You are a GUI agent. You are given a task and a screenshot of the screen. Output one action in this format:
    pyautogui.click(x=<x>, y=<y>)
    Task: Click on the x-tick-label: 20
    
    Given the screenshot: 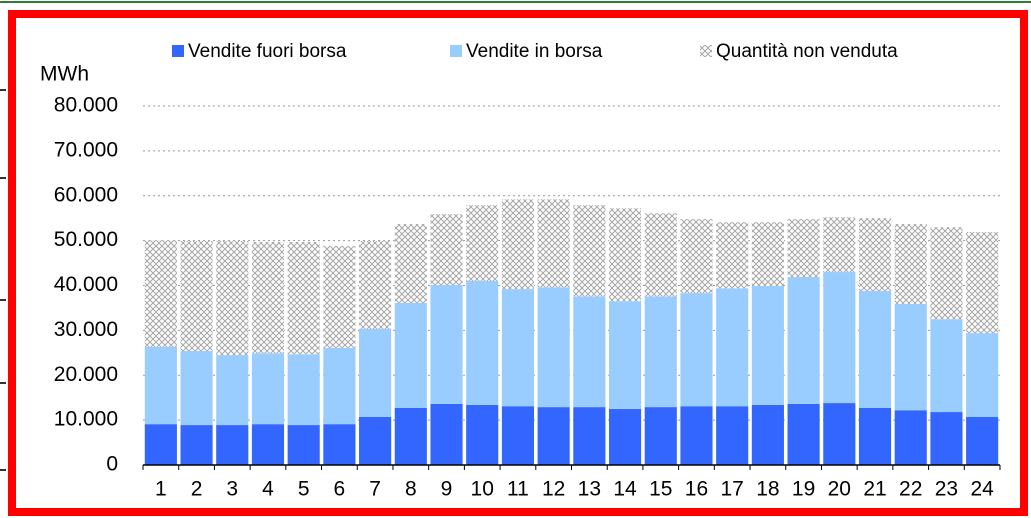 What is the action you would take?
    pyautogui.click(x=839, y=489)
    